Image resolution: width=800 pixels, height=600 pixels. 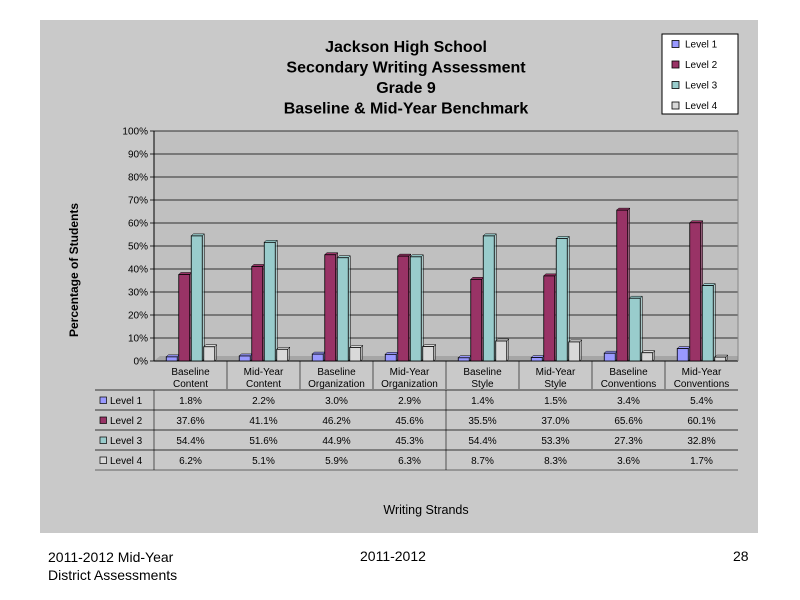 I want to click on plot-floor, so click(x=446, y=358).